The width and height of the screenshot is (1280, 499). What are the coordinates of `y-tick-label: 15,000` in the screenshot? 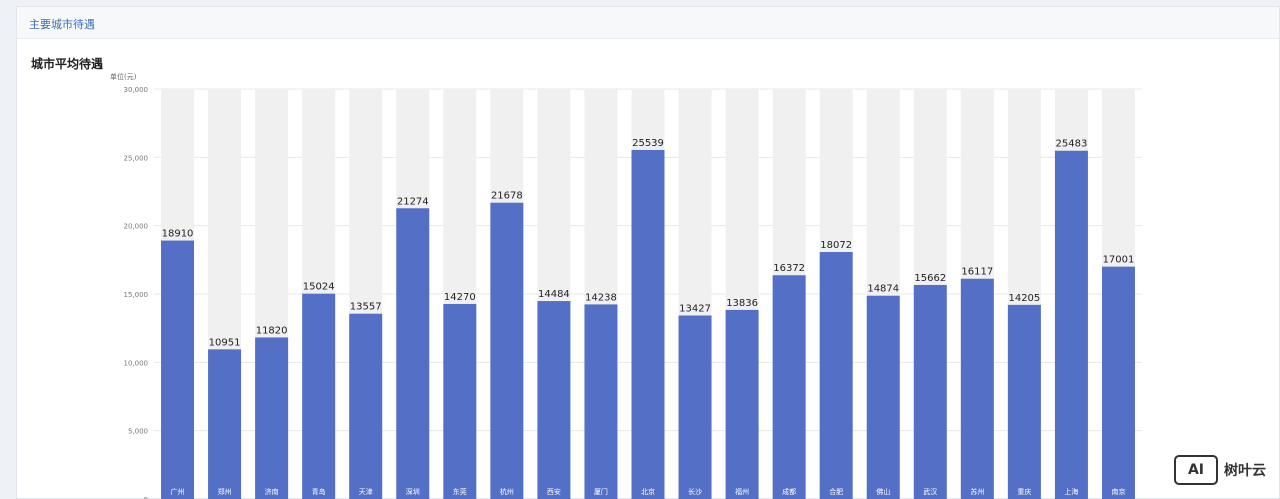 It's located at (136, 295).